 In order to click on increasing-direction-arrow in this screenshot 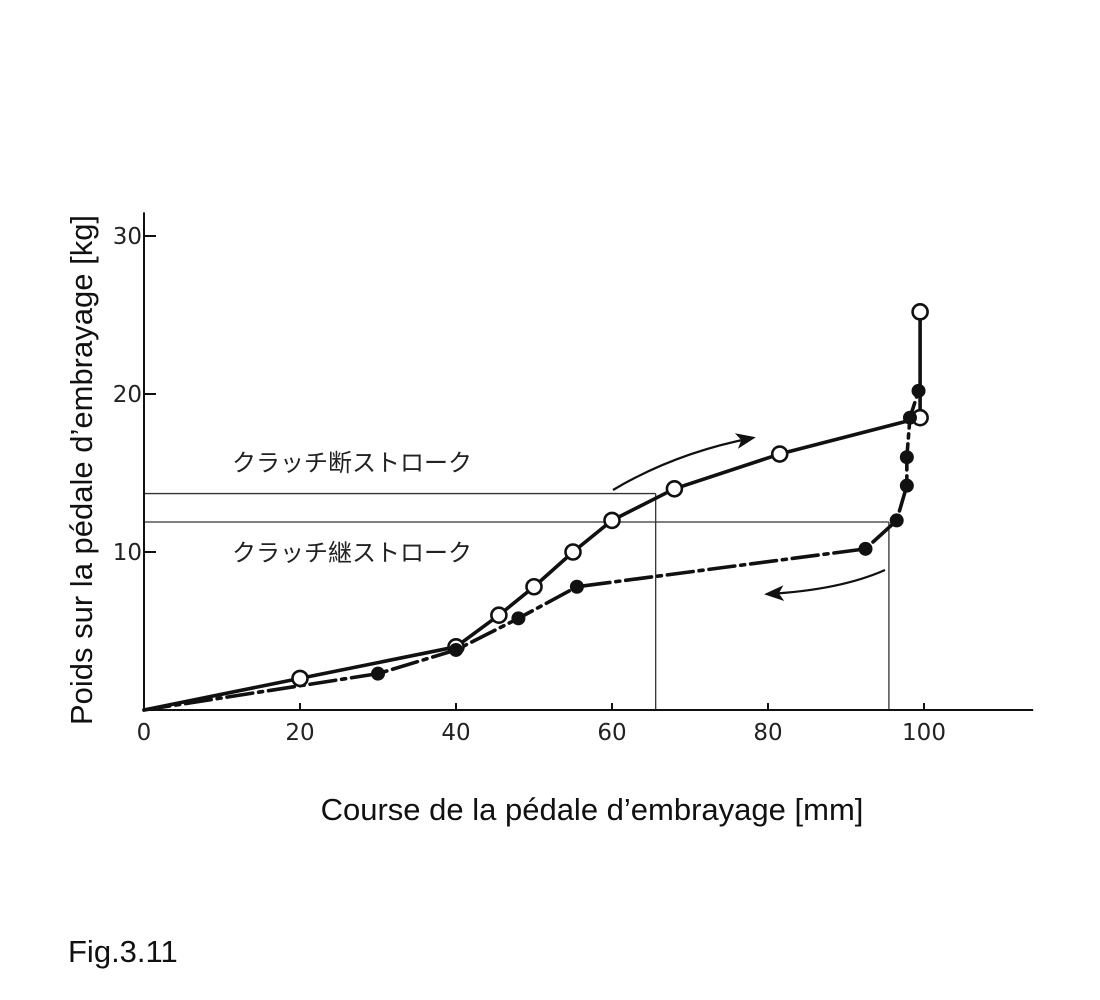, I will do `click(684, 462)`.